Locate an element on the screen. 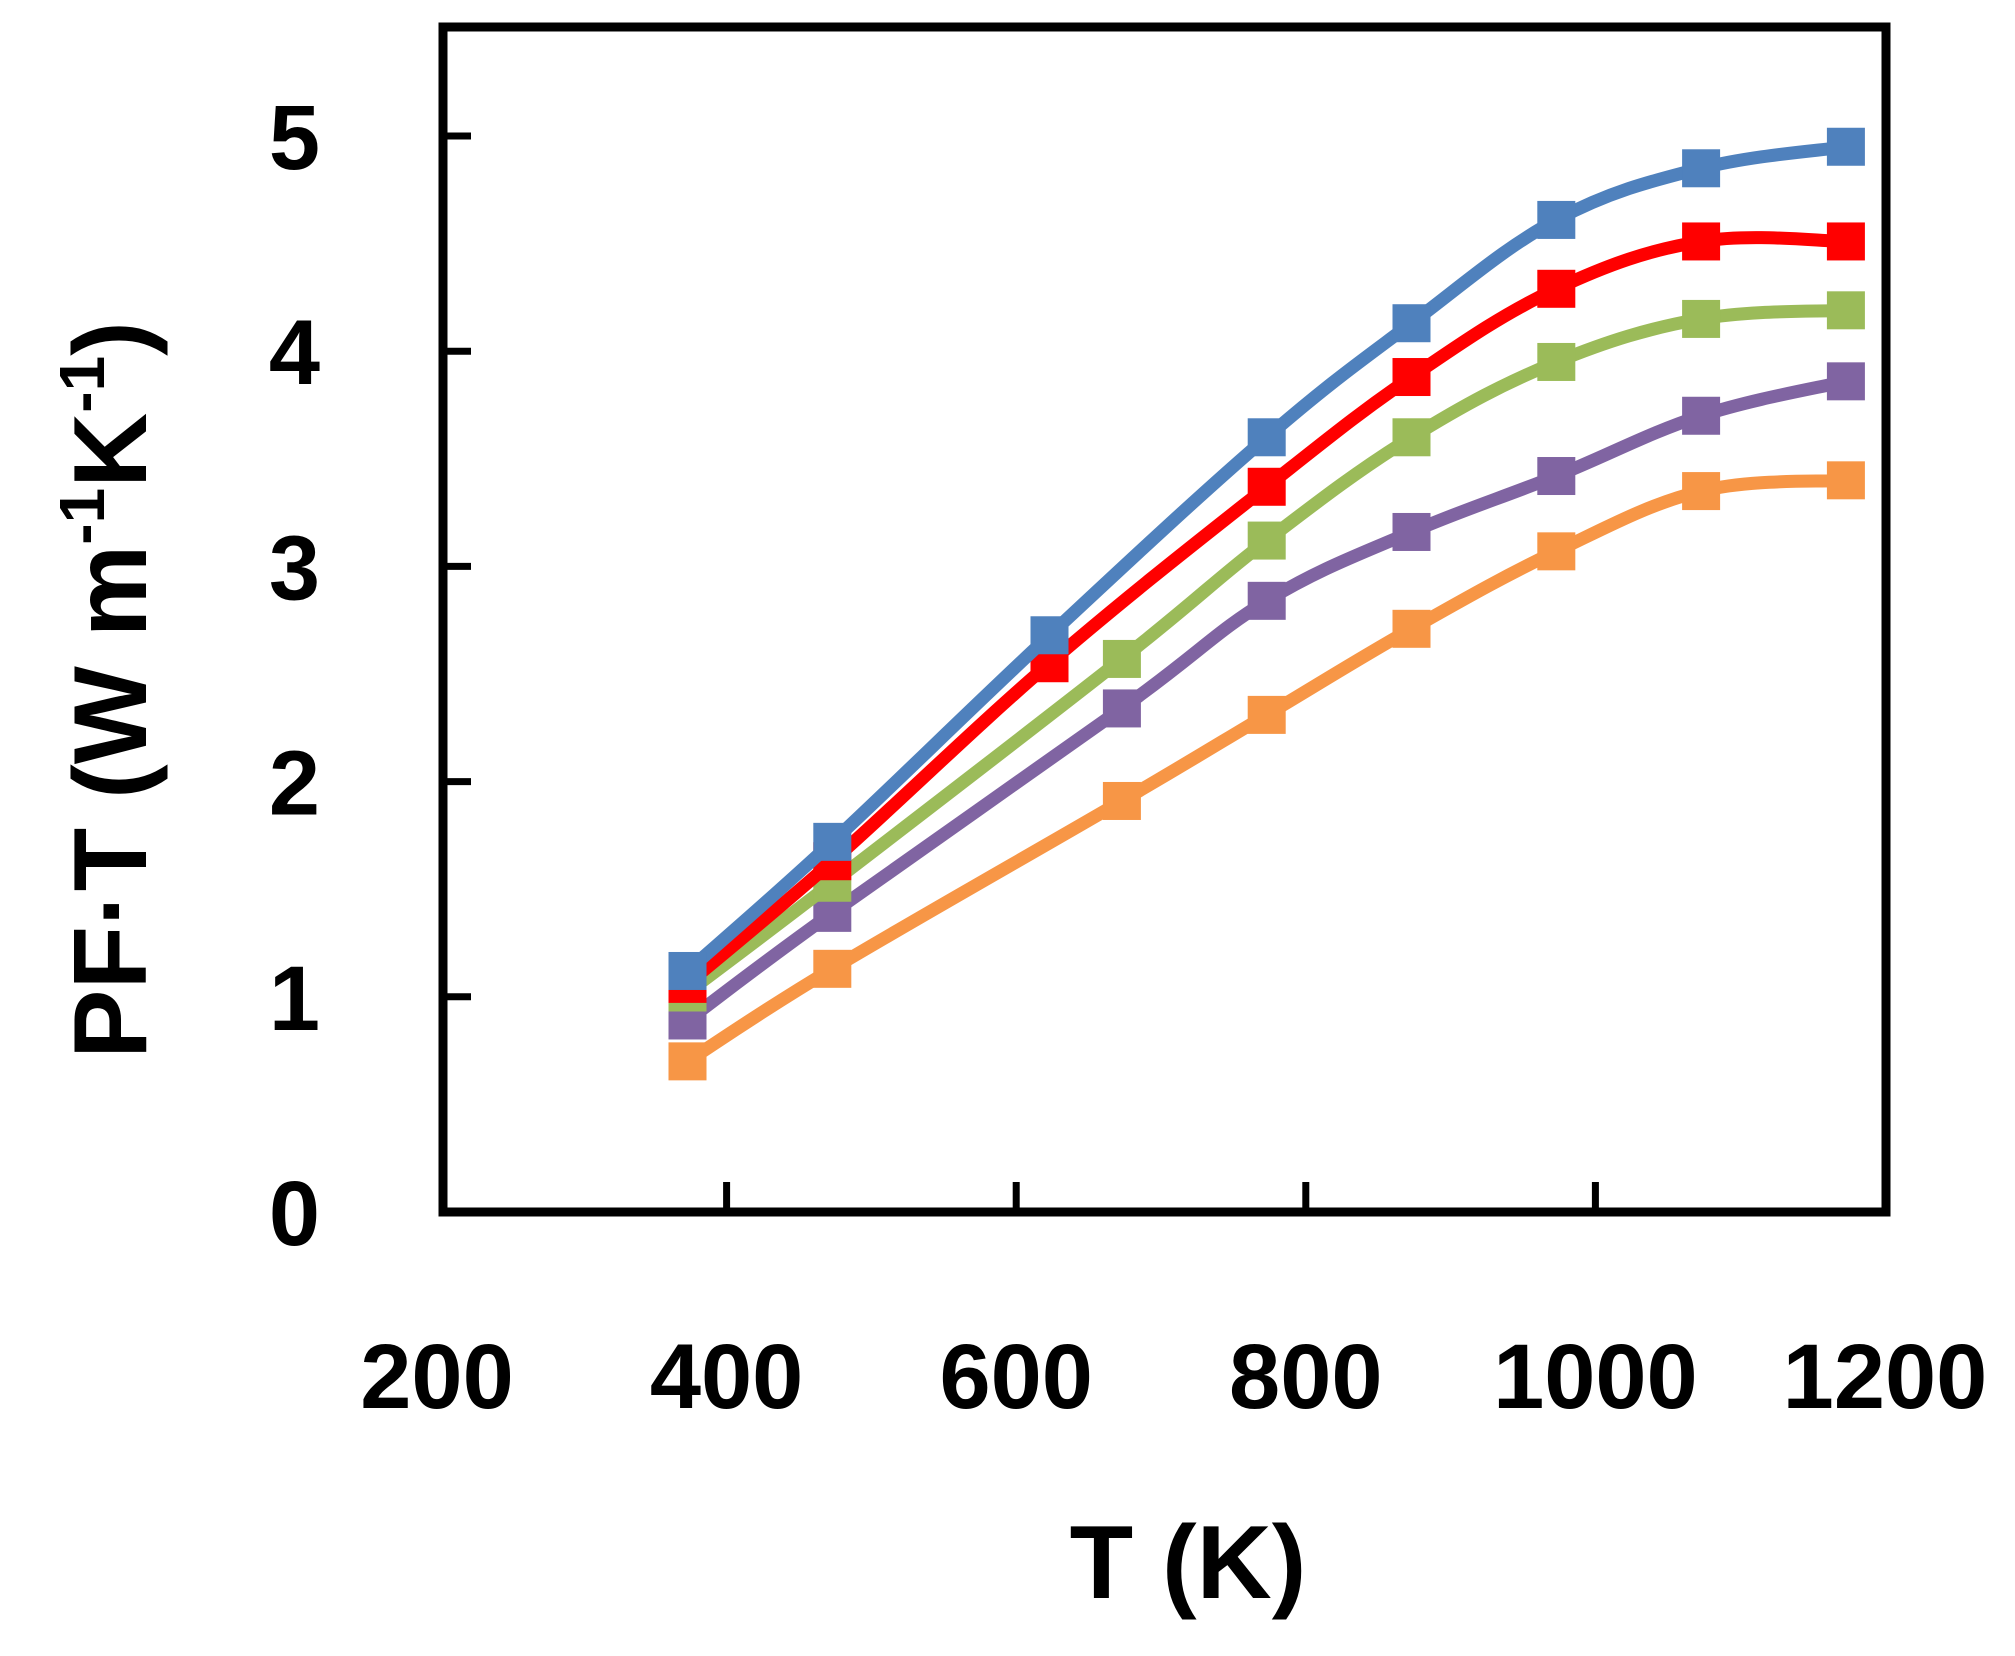 Image resolution: width=2015 pixels, height=1656 pixels. y-tick-label-0: 0 is located at coordinates (294, 1214).